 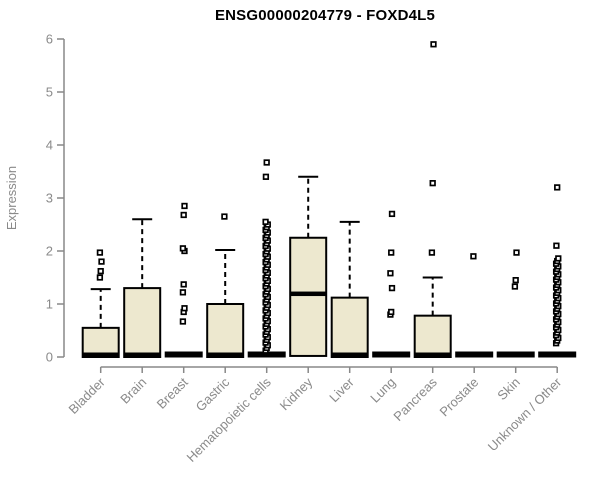 What do you see at coordinates (225, 285) in the screenshot?
I see `box-gastric` at bounding box center [225, 285].